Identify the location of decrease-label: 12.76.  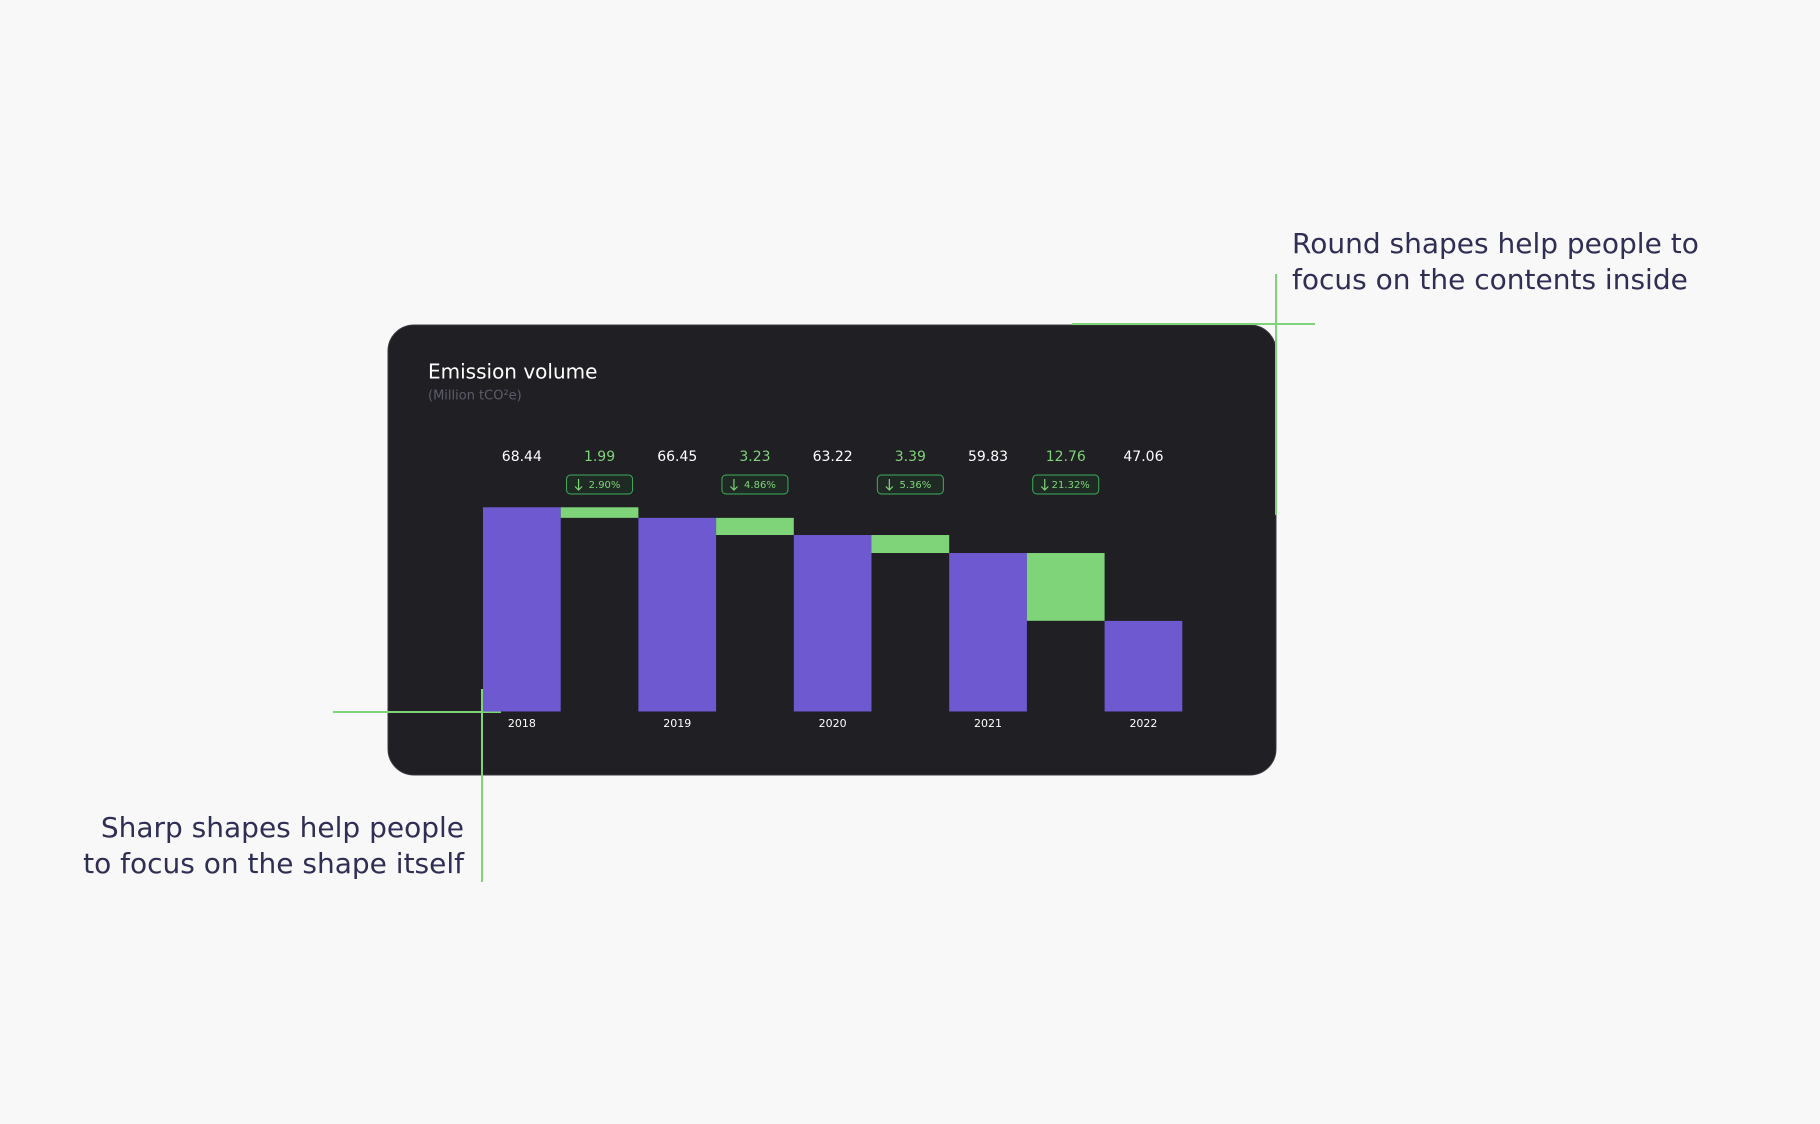
(1066, 457).